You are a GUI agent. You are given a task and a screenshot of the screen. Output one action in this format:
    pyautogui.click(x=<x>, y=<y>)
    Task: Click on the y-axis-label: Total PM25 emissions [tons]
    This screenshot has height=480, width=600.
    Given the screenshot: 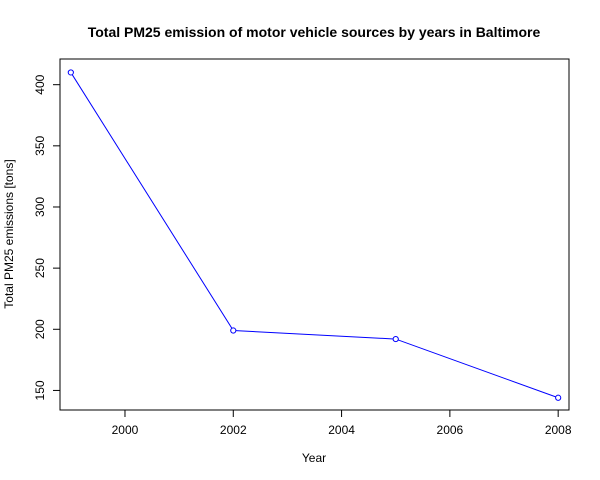 What is the action you would take?
    pyautogui.click(x=9, y=233)
    